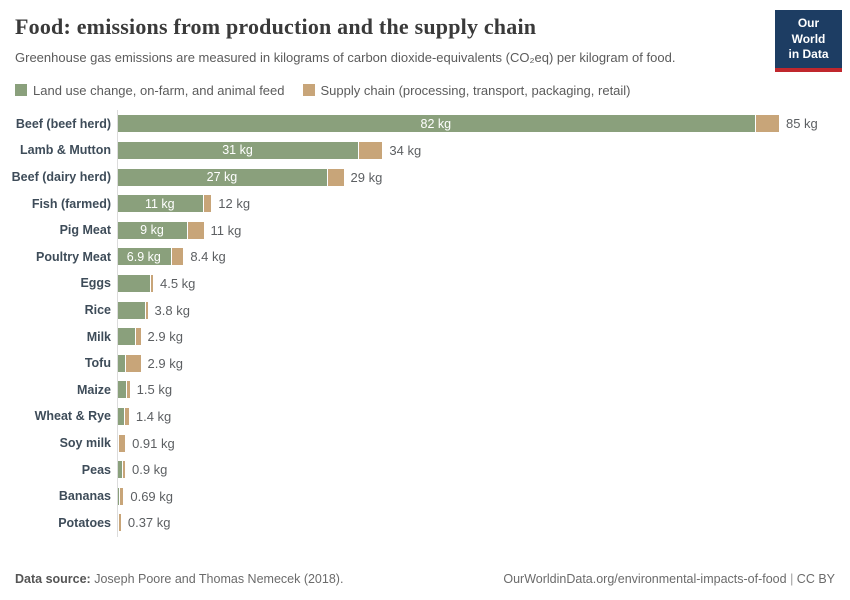 The image size is (850, 600). Describe the element at coordinates (96, 469) in the screenshot. I see `category-label: Peas` at that location.